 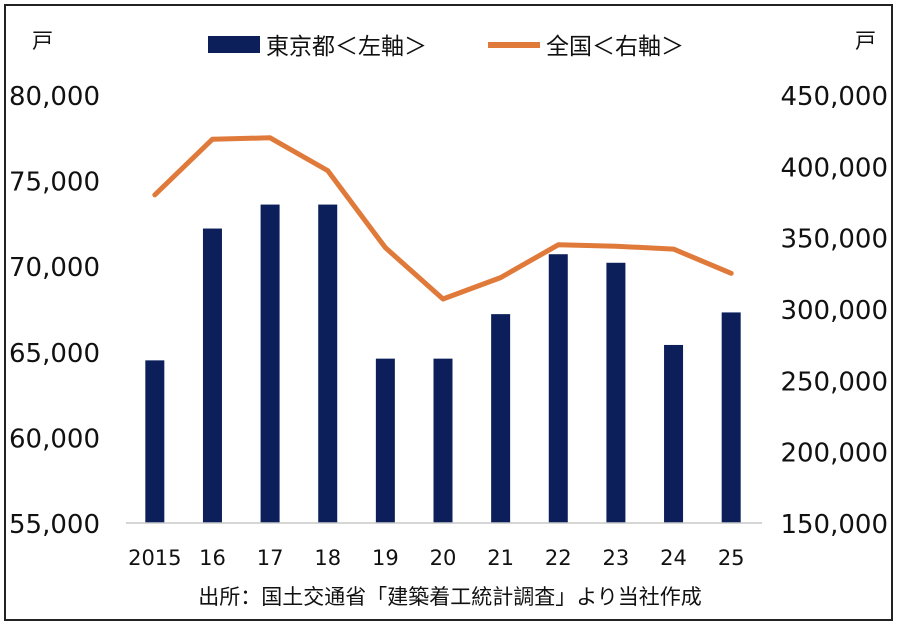 I want to click on legend: 東京都＜左軸＞ 全国＜右軸＞, so click(x=446, y=47).